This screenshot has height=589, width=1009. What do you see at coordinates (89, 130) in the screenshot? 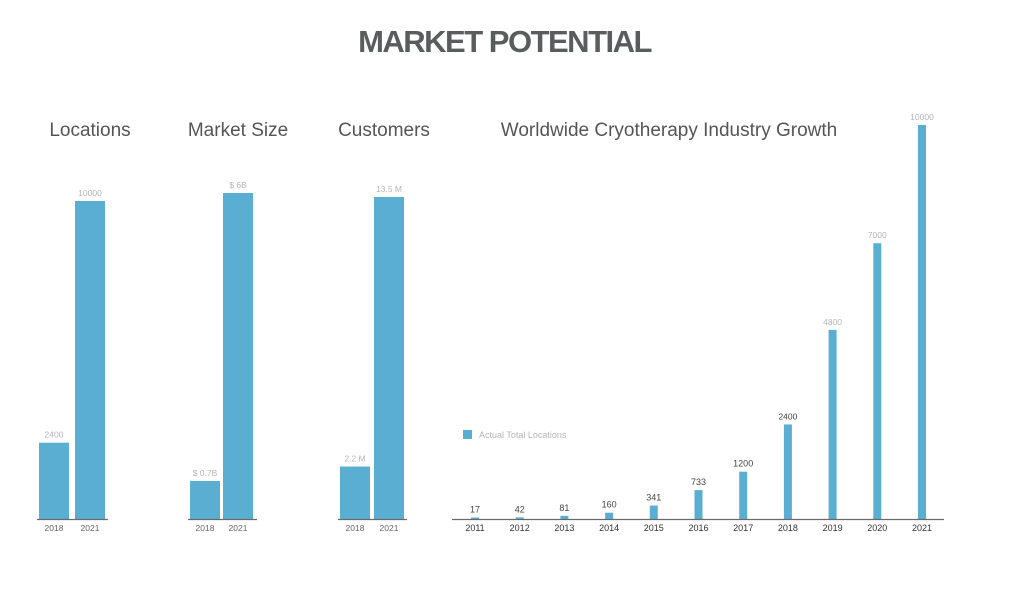
I see `locations-chart-title: Locations` at bounding box center [89, 130].